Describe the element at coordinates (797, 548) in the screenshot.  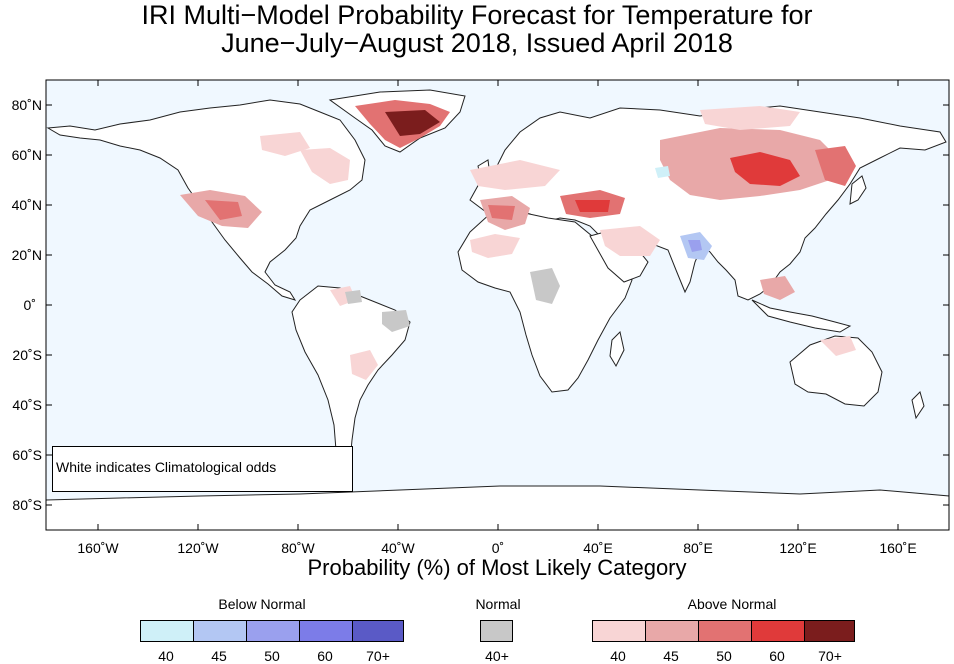
I see `lon-label: 120˚E` at that location.